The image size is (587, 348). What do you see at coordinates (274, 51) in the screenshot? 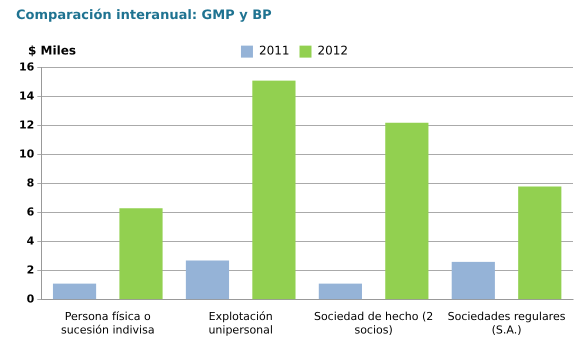
I see `legend-label: 2011` at bounding box center [274, 51].